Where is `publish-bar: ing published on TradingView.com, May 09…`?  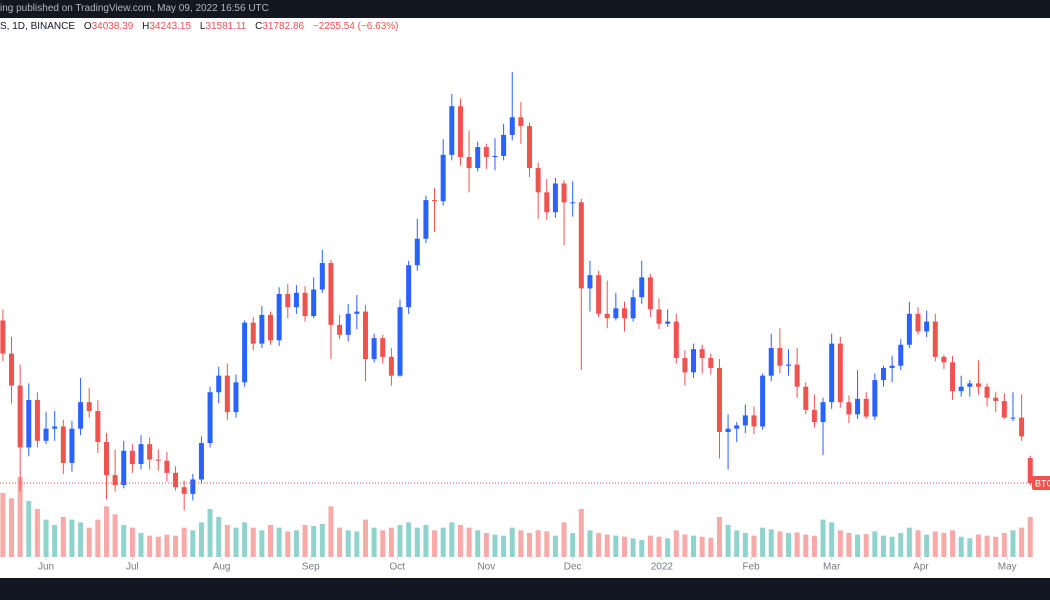 publish-bar: ing published on TradingView.com, May 09… is located at coordinates (525, 9).